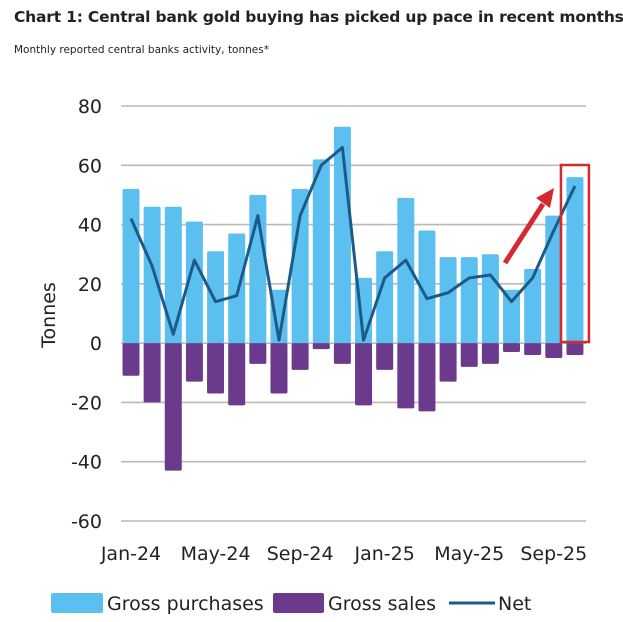 The width and height of the screenshot is (623, 622). Describe the element at coordinates (90, 107) in the screenshot. I see `y-tick-label: 80` at that location.